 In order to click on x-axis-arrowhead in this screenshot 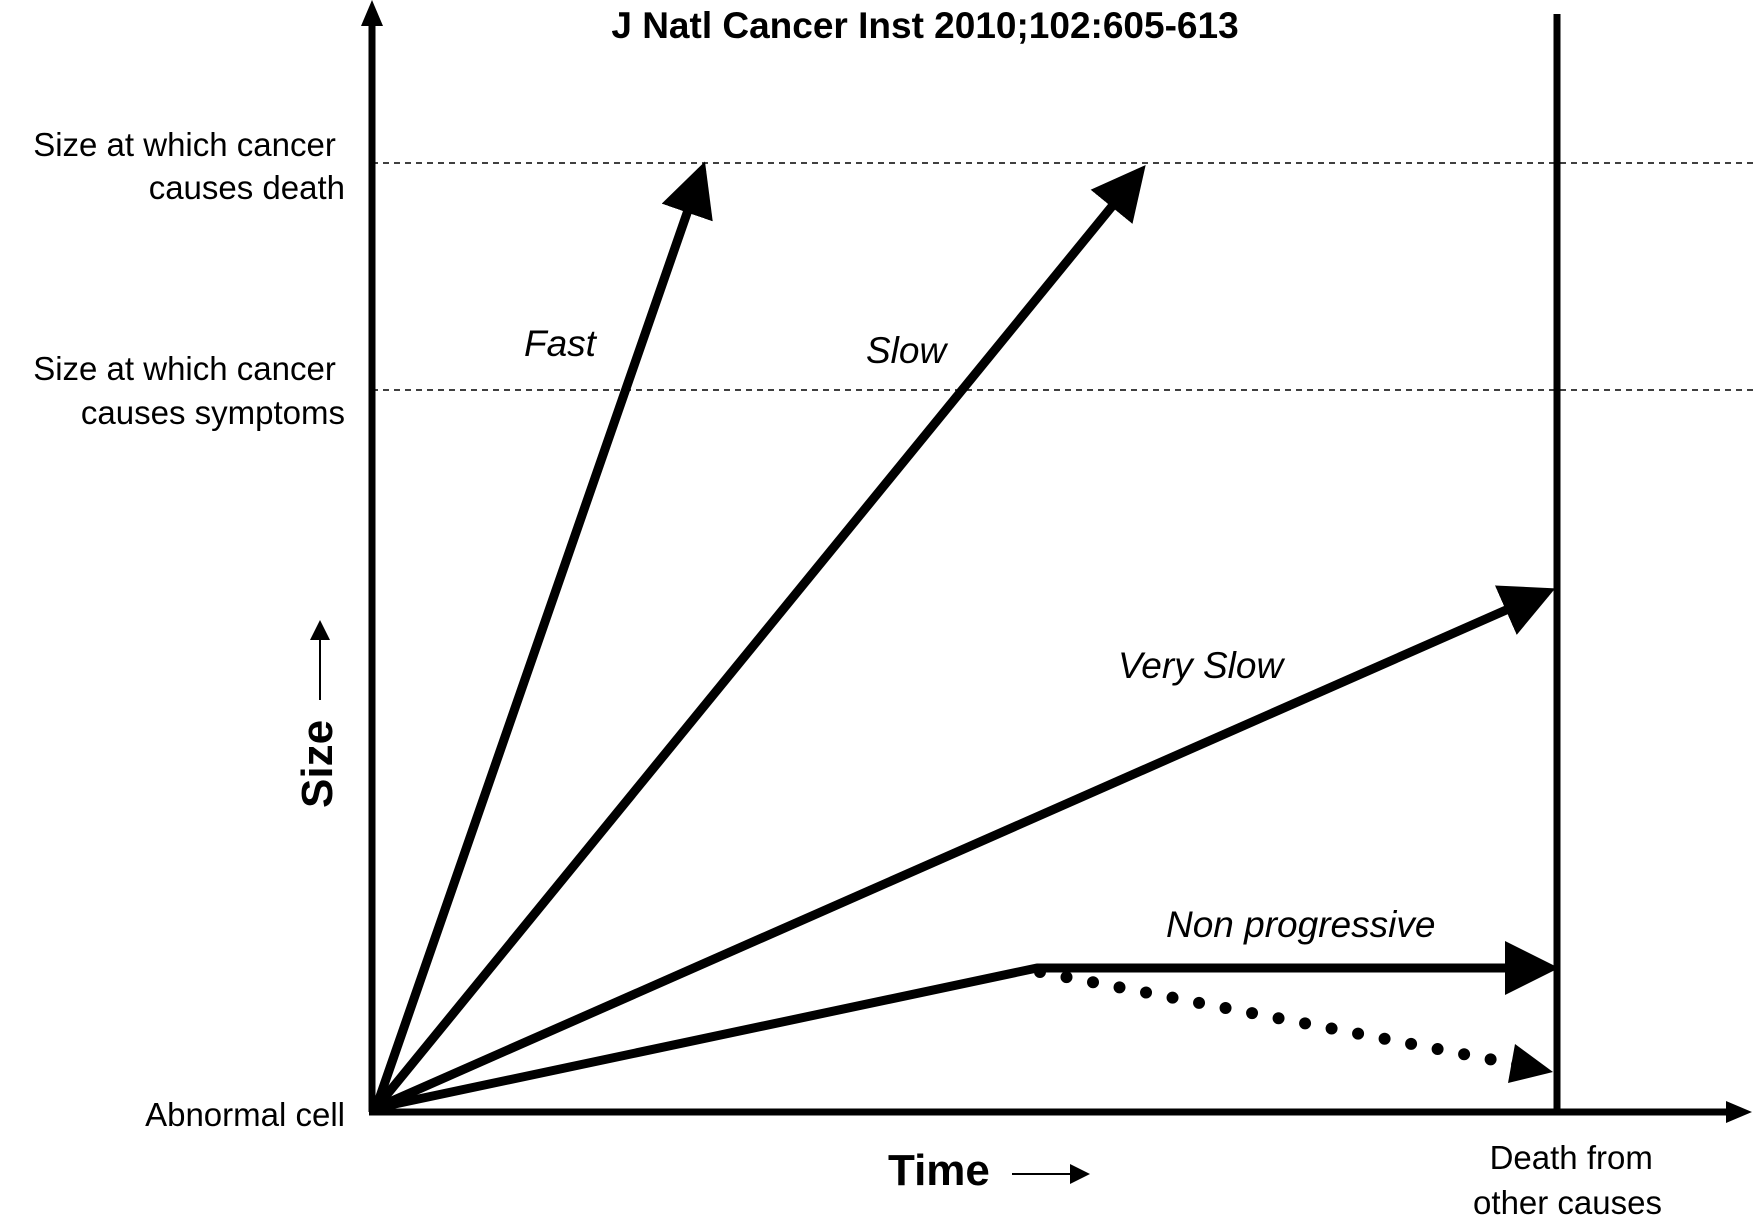, I will do `click(1739, 1112)`.